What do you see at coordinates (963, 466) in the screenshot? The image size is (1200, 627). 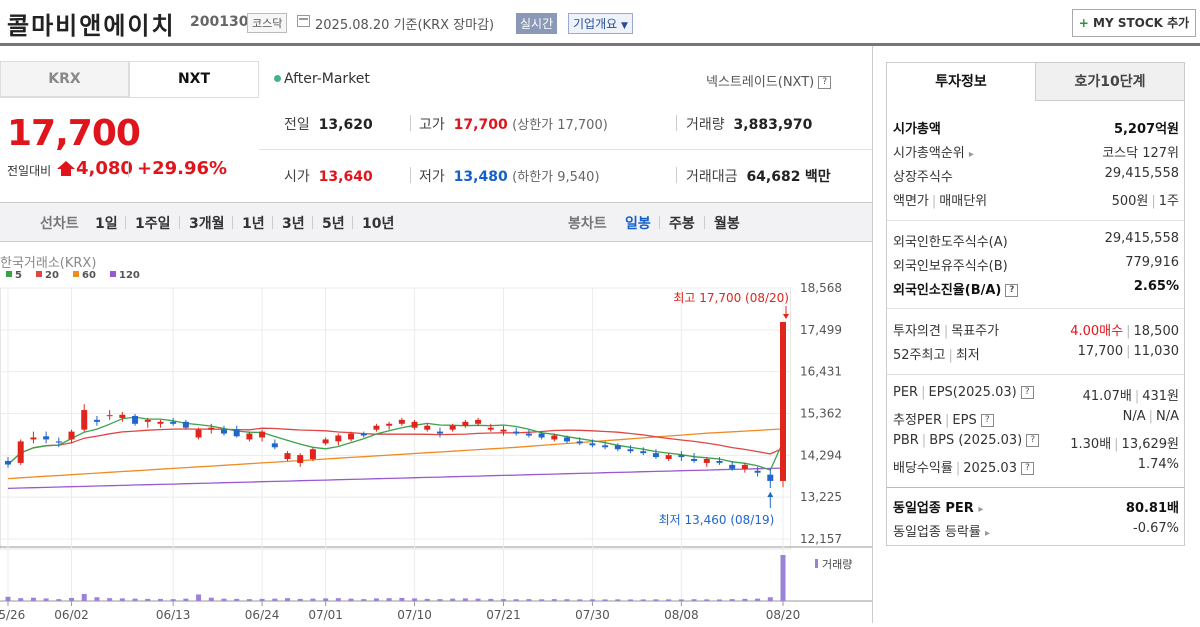 I see `dividend-label: 배당수익률 | 2025.03?` at bounding box center [963, 466].